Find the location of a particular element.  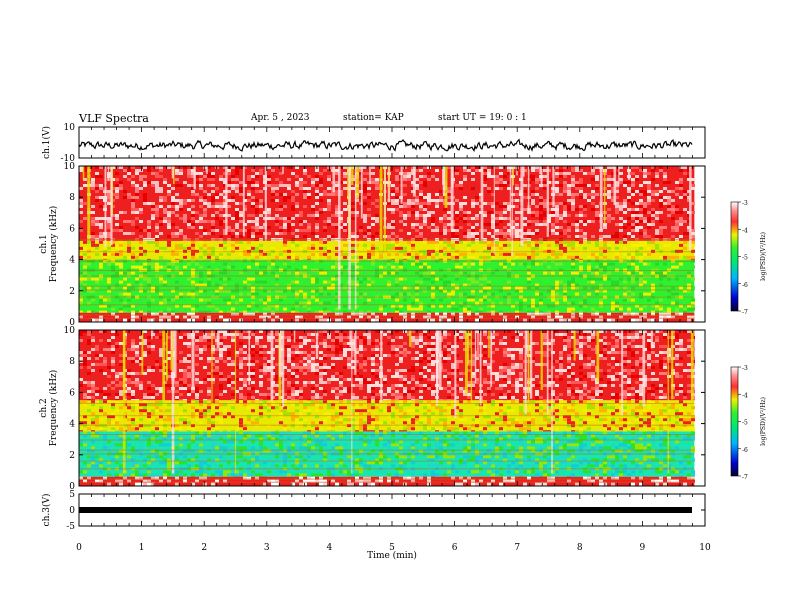

ch1-spectrogram-ylabel-line: Frequency (kHz) is located at coordinates (53, 244).